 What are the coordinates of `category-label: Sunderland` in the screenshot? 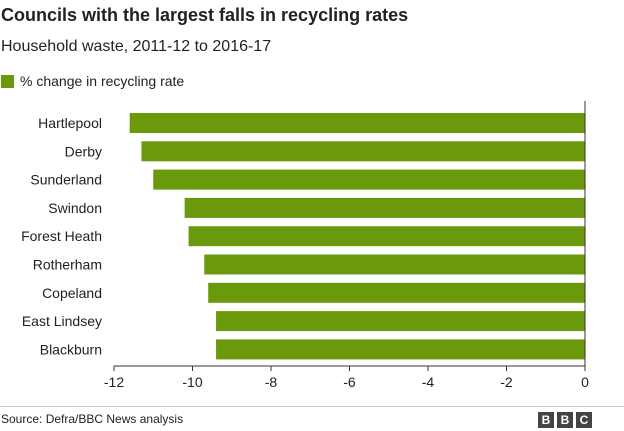 It's located at (66, 180).